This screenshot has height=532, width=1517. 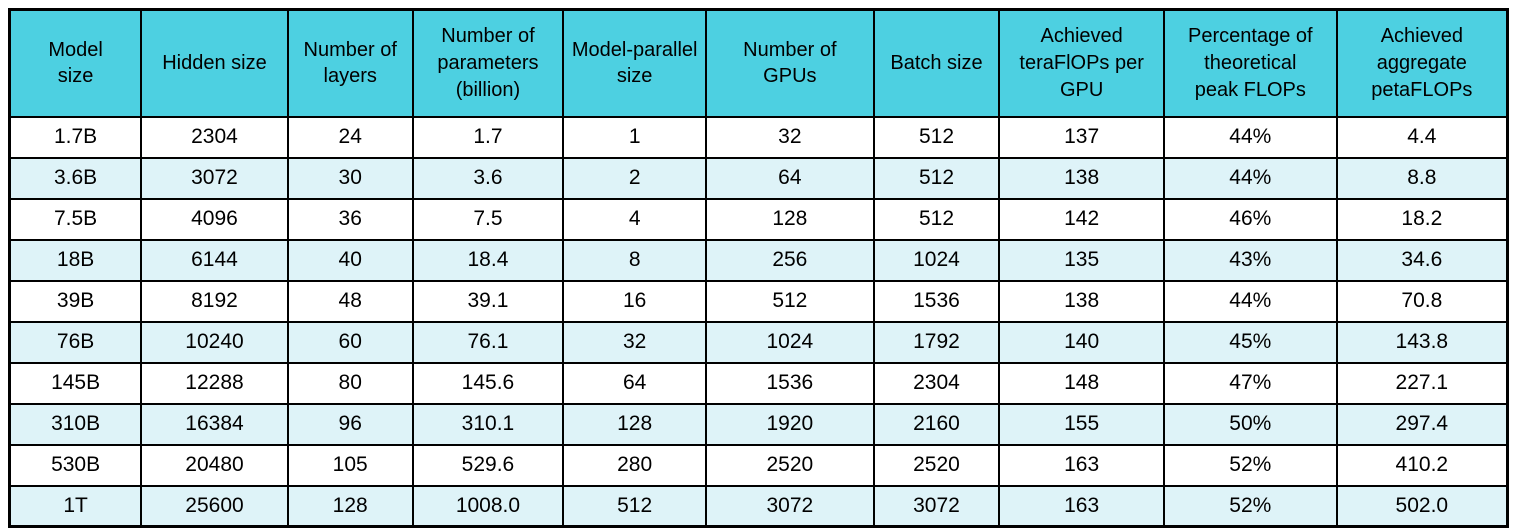 I want to click on table-cell: 1, so click(x=635, y=137).